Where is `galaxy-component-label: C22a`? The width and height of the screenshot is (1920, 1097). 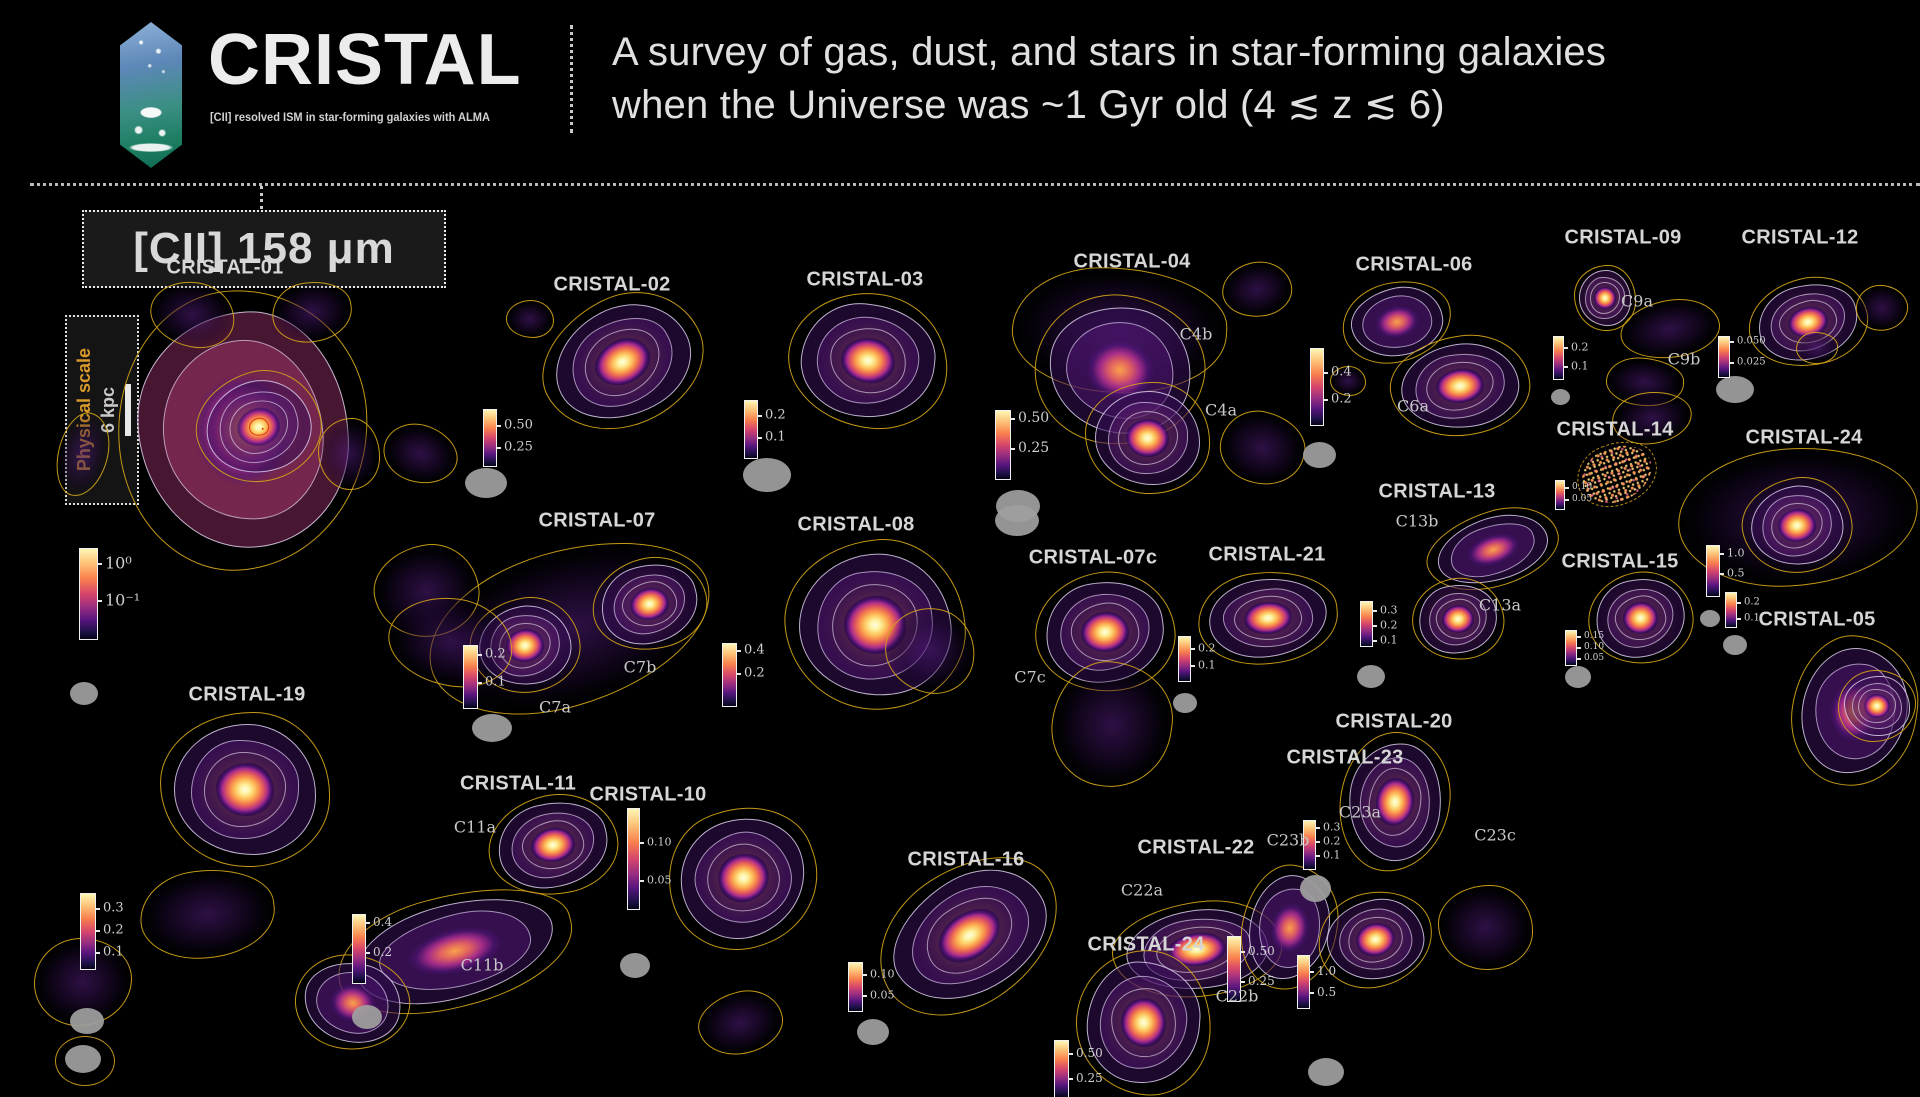
galaxy-component-label: C22a is located at coordinates (1142, 890).